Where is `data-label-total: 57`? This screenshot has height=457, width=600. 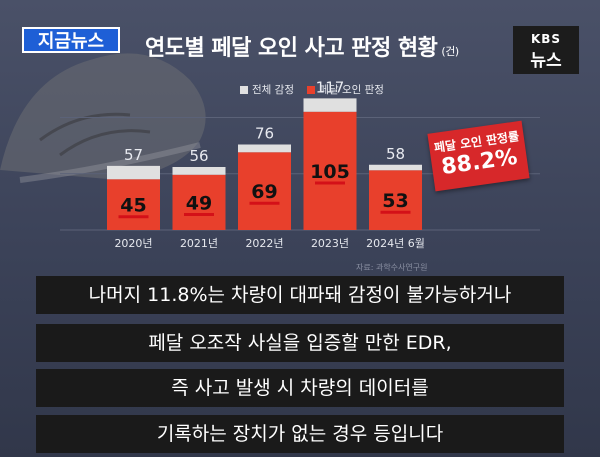 data-label-total: 57 is located at coordinates (133, 155).